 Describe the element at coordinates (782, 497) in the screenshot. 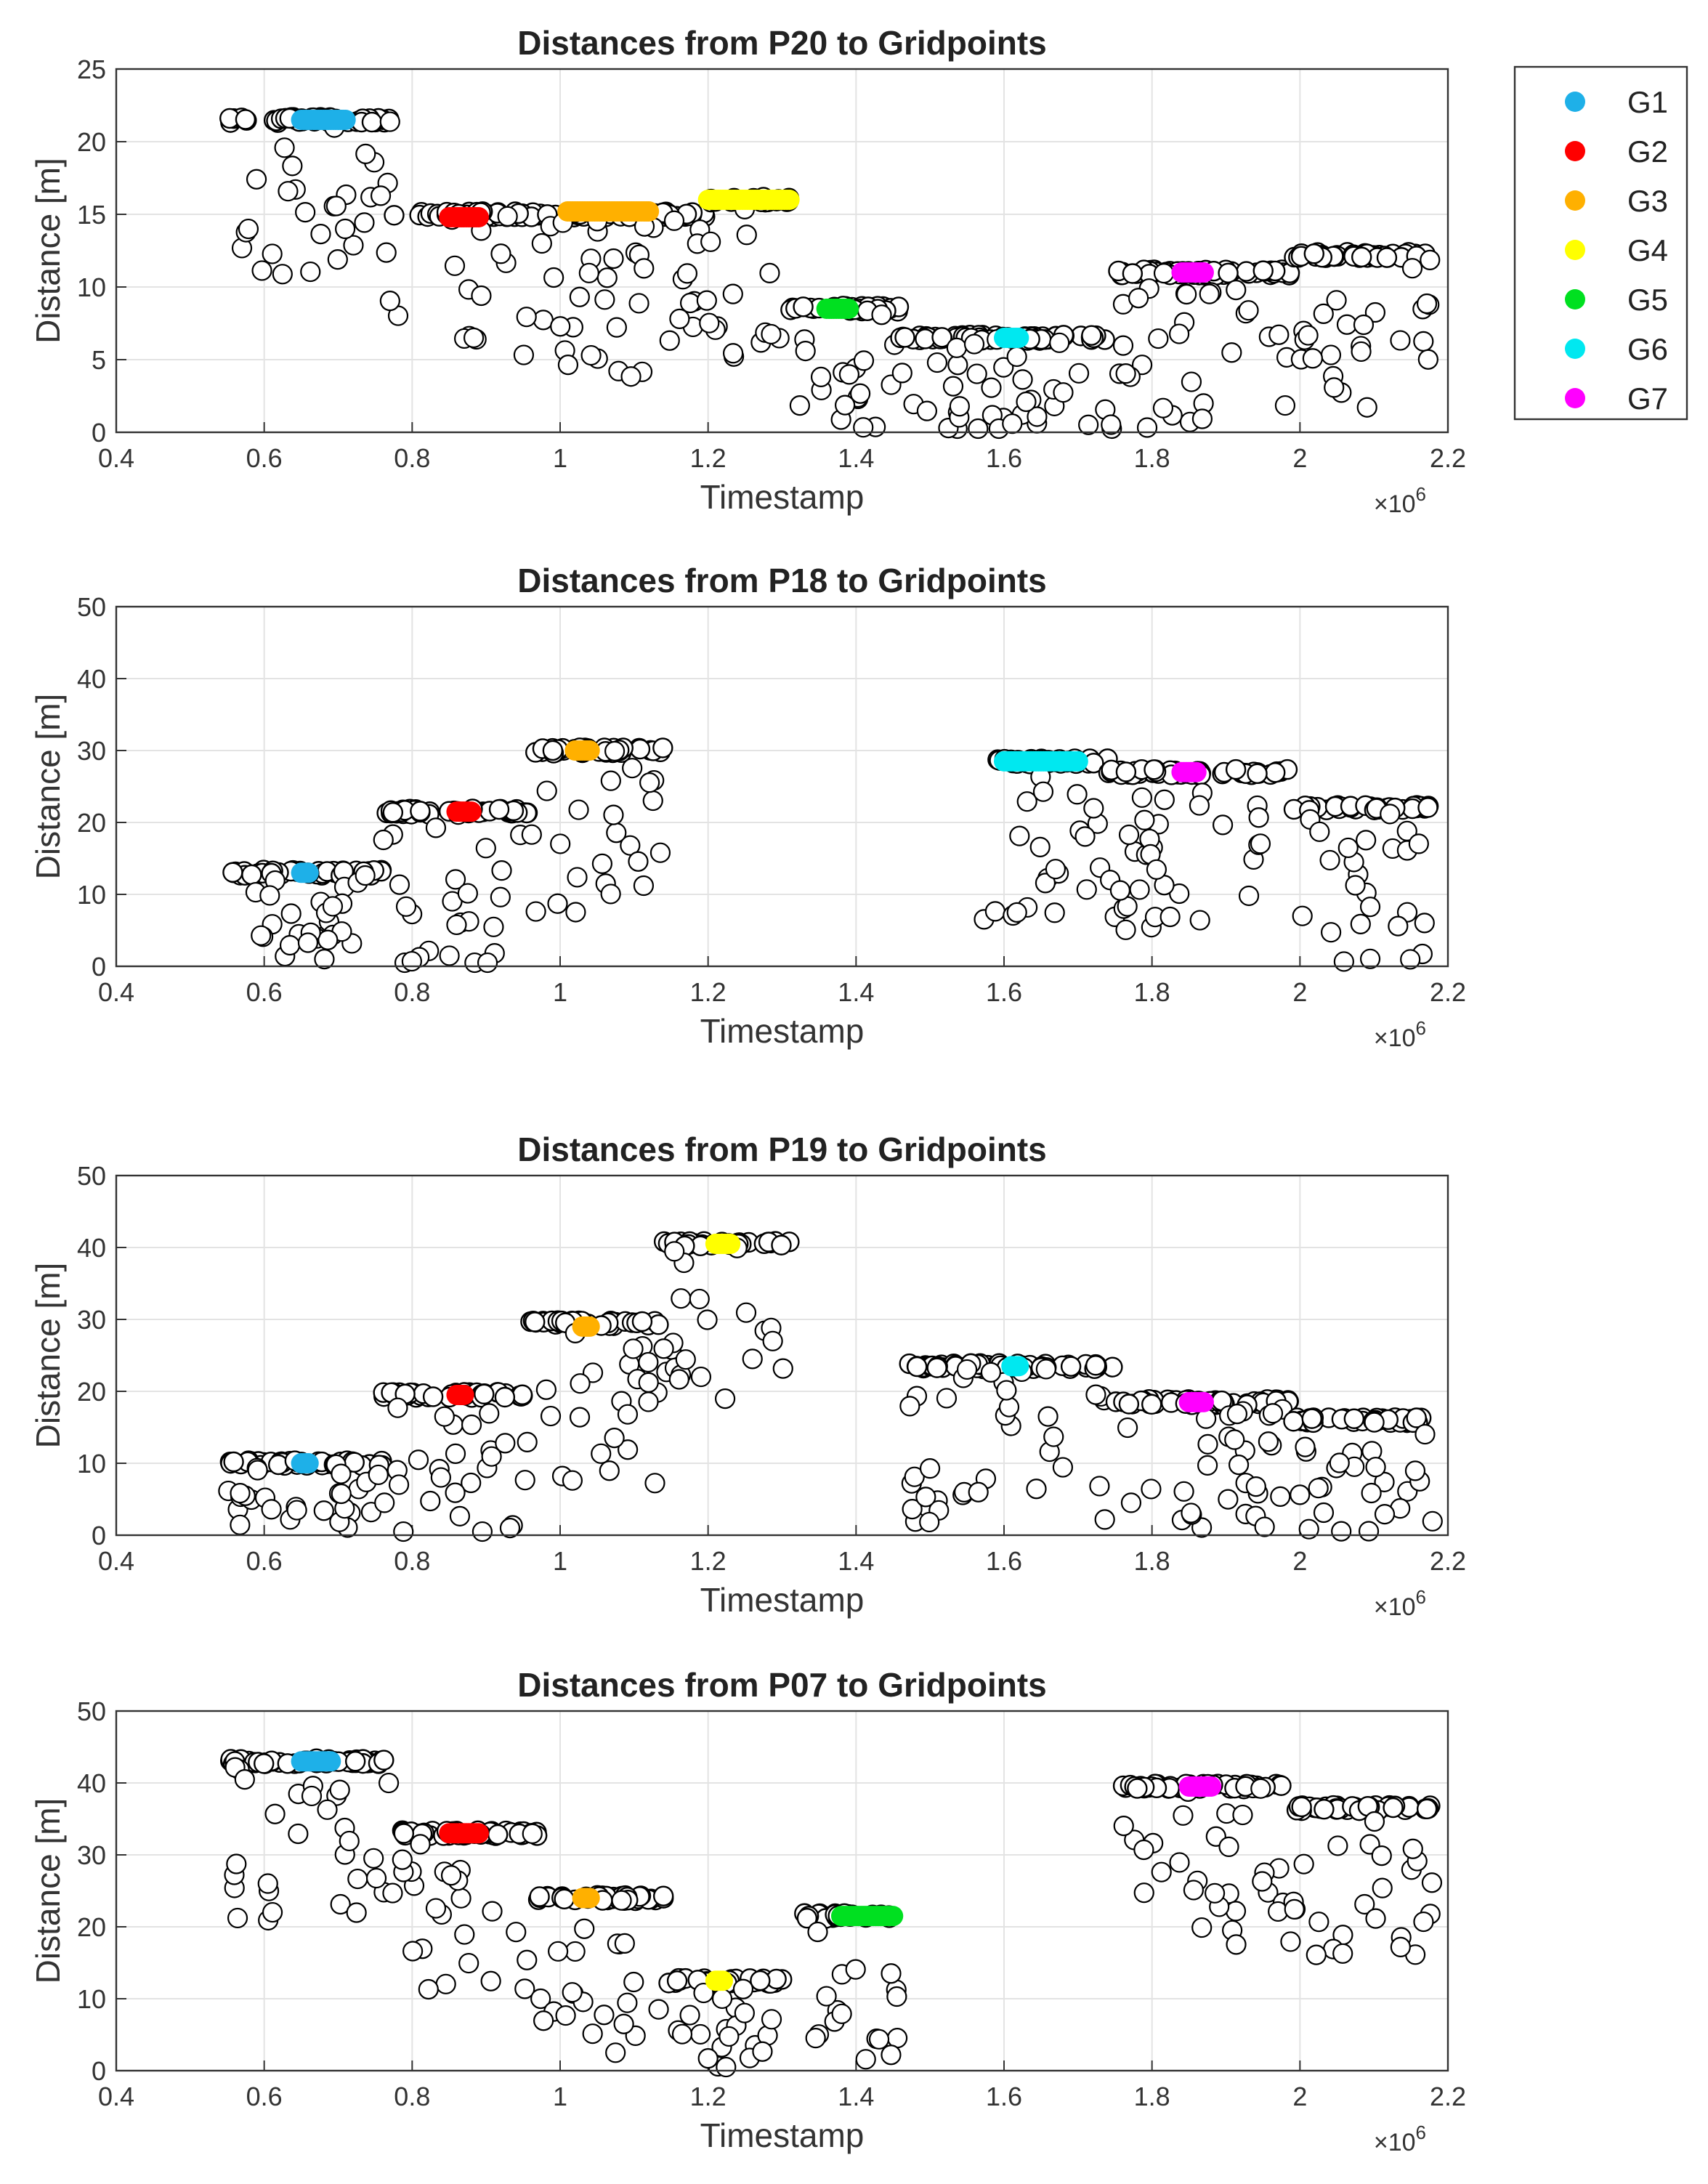

I see `x-axis-label: Timestamp` at that location.